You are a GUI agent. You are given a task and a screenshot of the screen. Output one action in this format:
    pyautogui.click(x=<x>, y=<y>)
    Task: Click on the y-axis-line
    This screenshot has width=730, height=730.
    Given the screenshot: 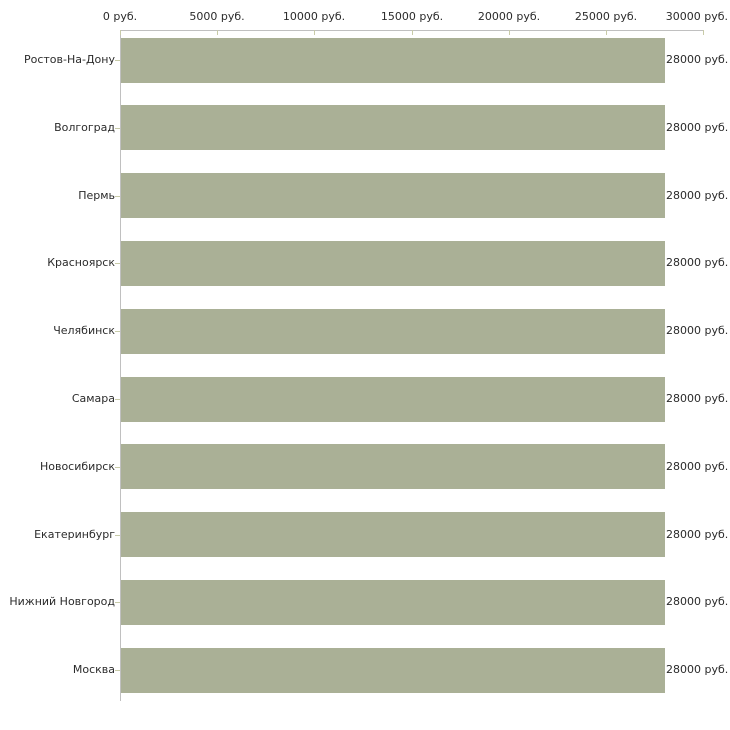 What is the action you would take?
    pyautogui.click(x=120, y=365)
    